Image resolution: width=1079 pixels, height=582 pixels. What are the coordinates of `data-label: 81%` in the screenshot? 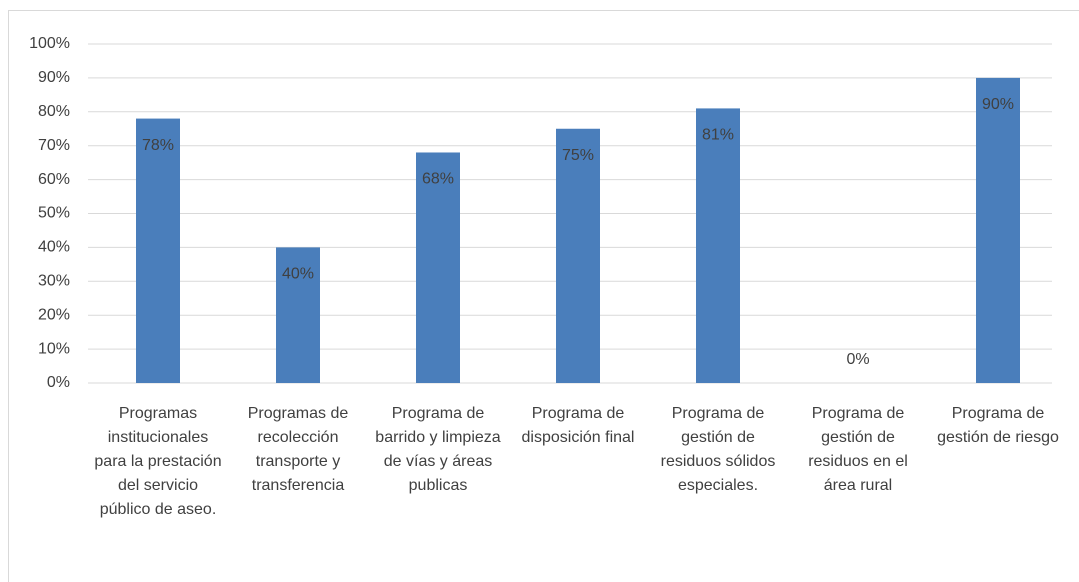 It's located at (718, 135).